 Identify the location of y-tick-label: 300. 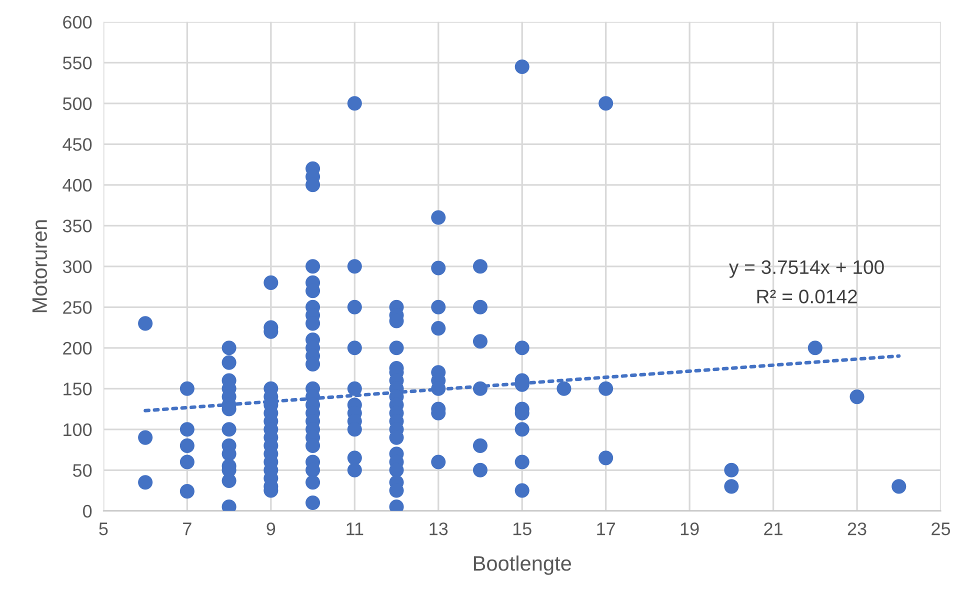
(77, 267).